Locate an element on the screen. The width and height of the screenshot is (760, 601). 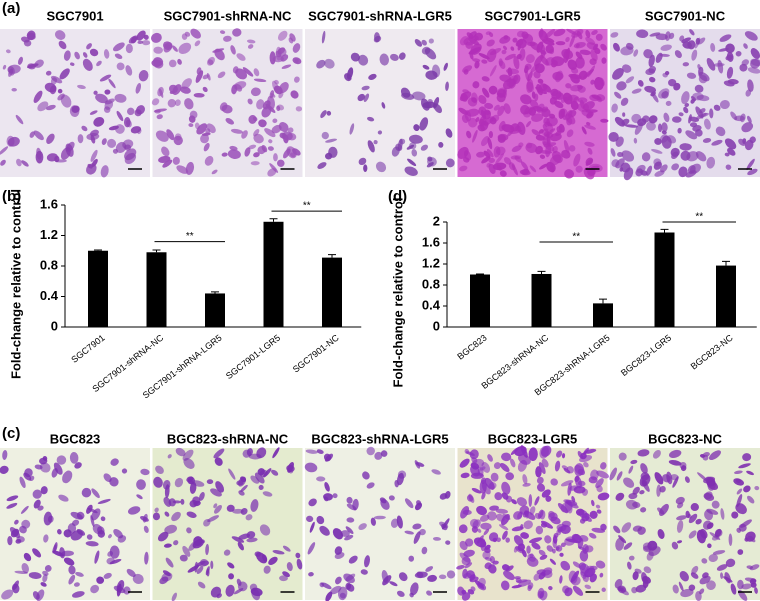
image-title: SGC7901-LGR5 is located at coordinates (532, 15).